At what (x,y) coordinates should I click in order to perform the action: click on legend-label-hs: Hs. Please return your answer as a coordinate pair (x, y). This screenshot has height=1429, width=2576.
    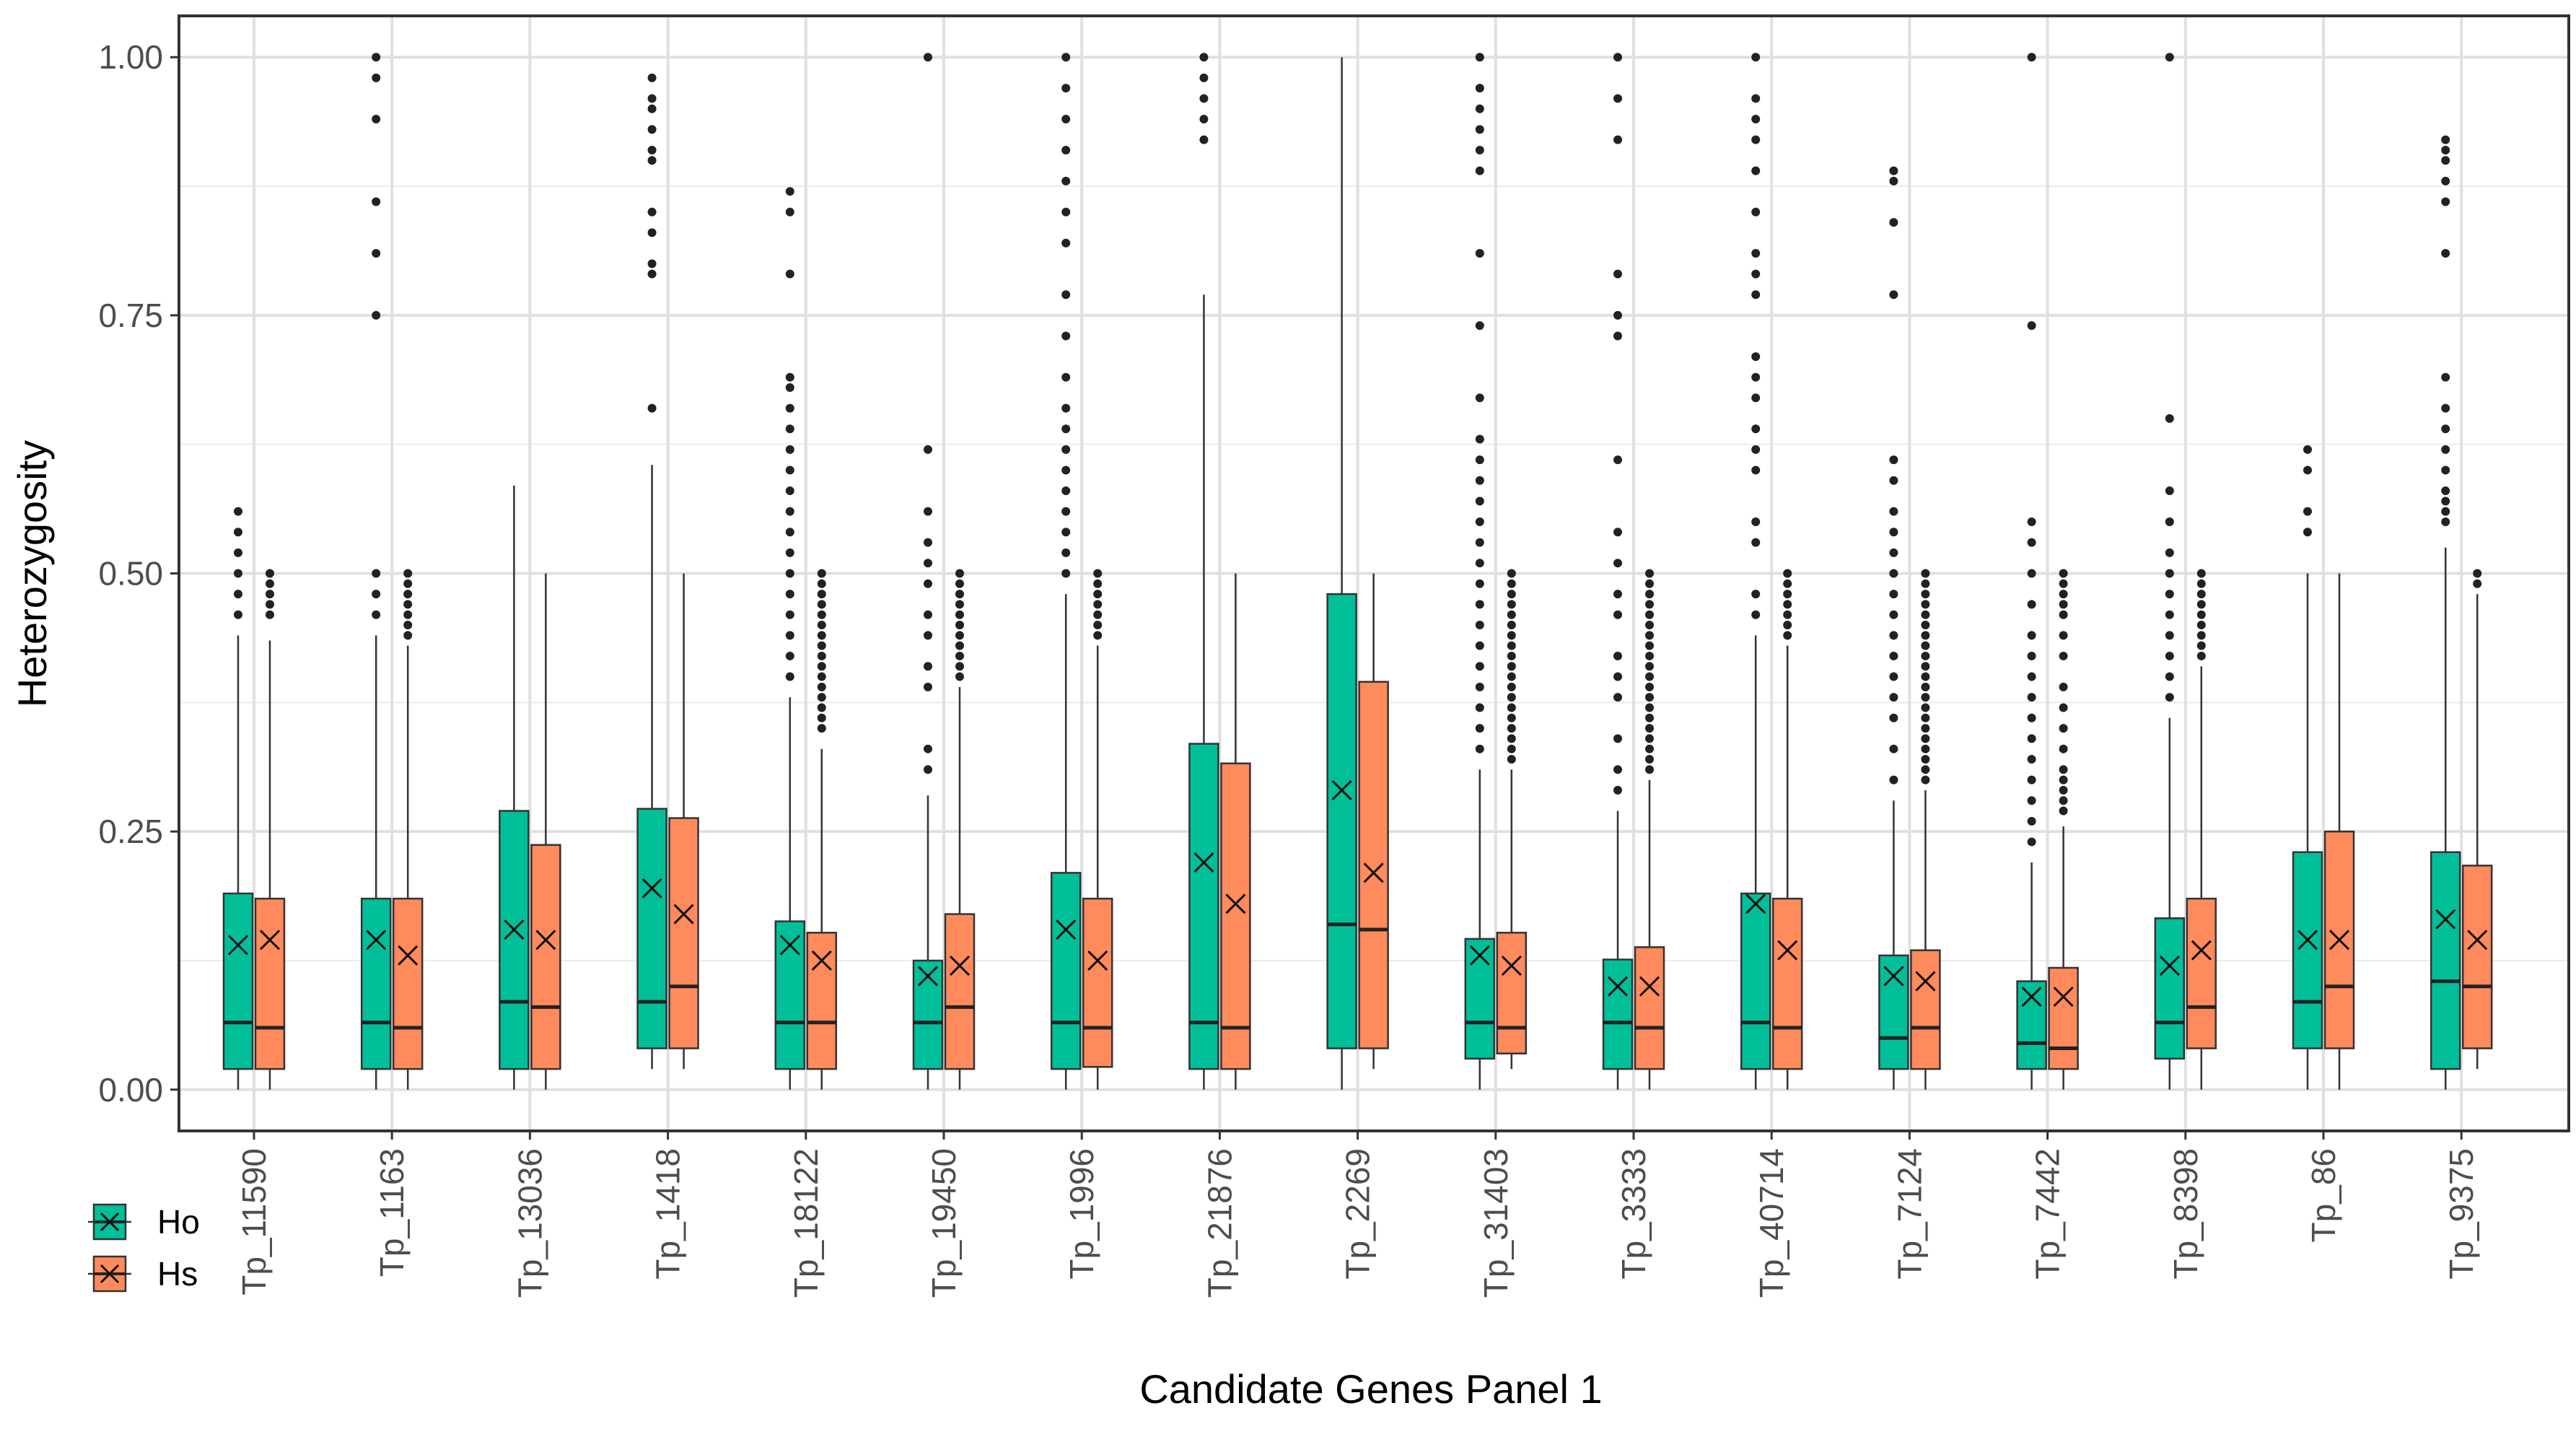
    Looking at the image, I should click on (177, 1274).